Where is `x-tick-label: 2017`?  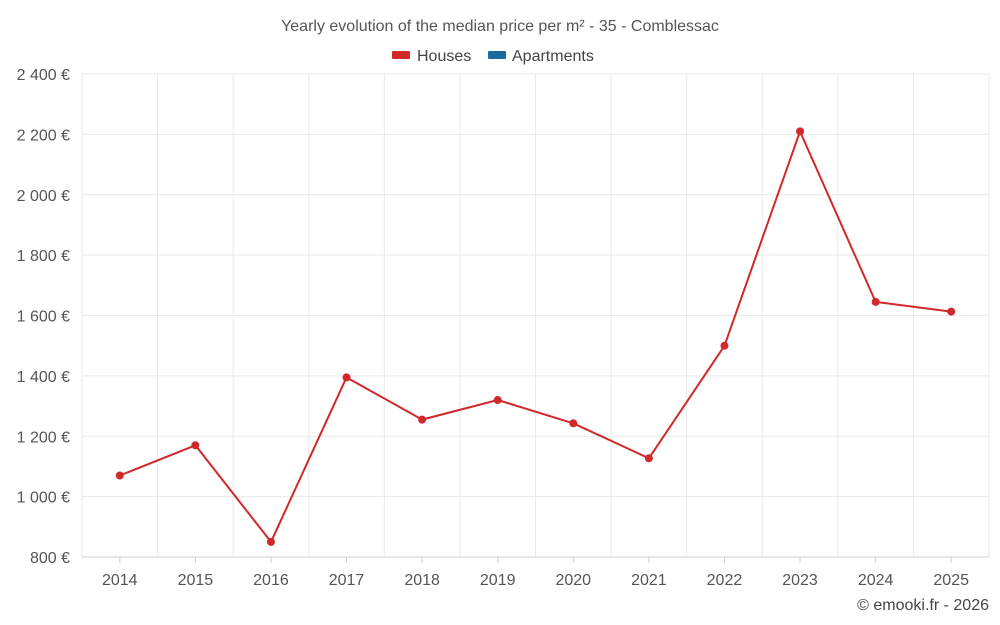
x-tick-label: 2017 is located at coordinates (347, 580).